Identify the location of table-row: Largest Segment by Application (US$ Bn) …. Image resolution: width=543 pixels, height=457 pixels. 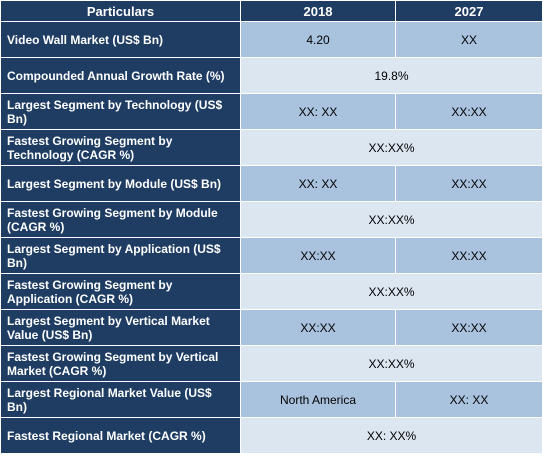
(271, 255).